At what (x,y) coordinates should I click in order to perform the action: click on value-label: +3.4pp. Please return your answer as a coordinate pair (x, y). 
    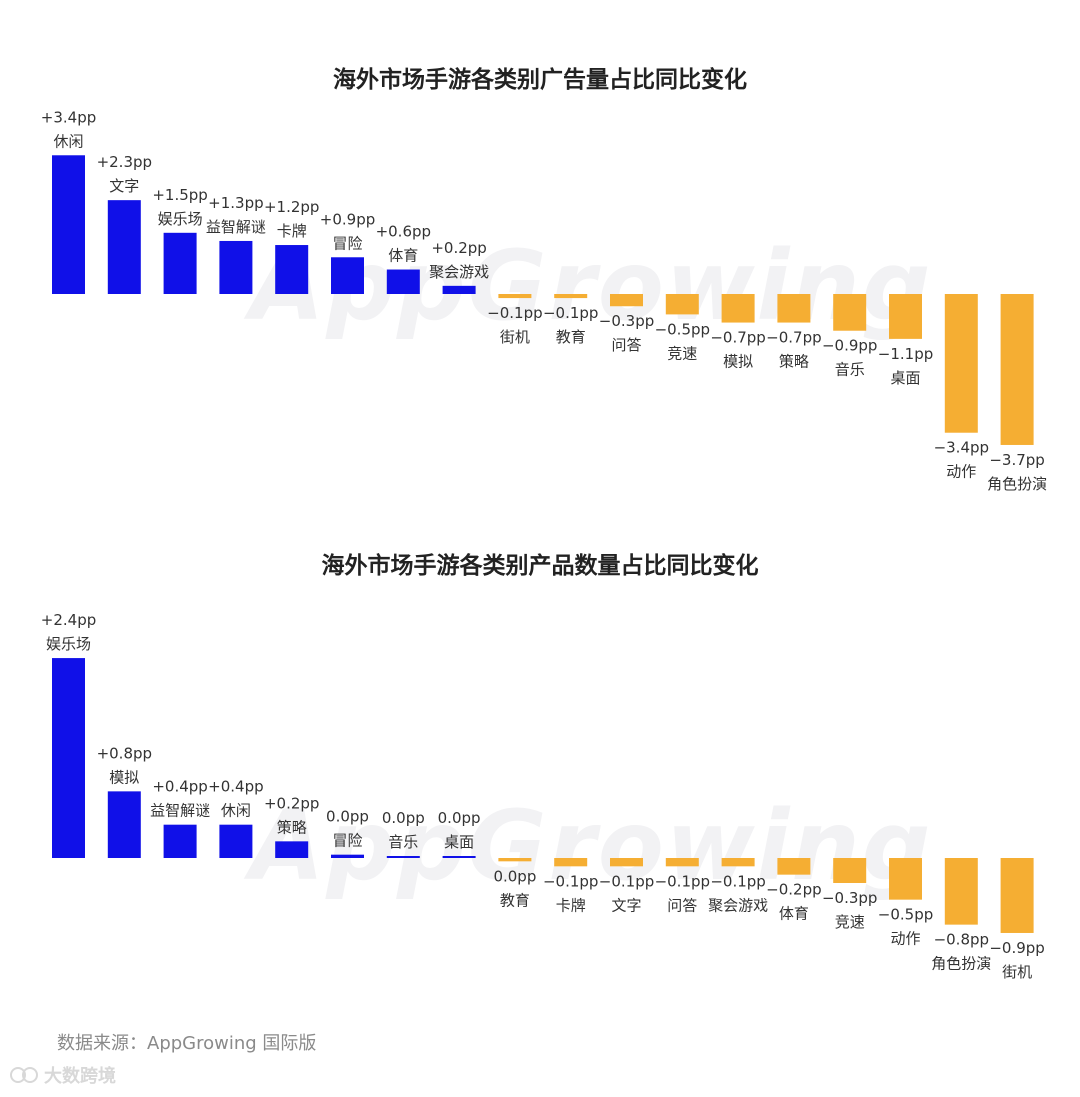
    Looking at the image, I should click on (68, 117).